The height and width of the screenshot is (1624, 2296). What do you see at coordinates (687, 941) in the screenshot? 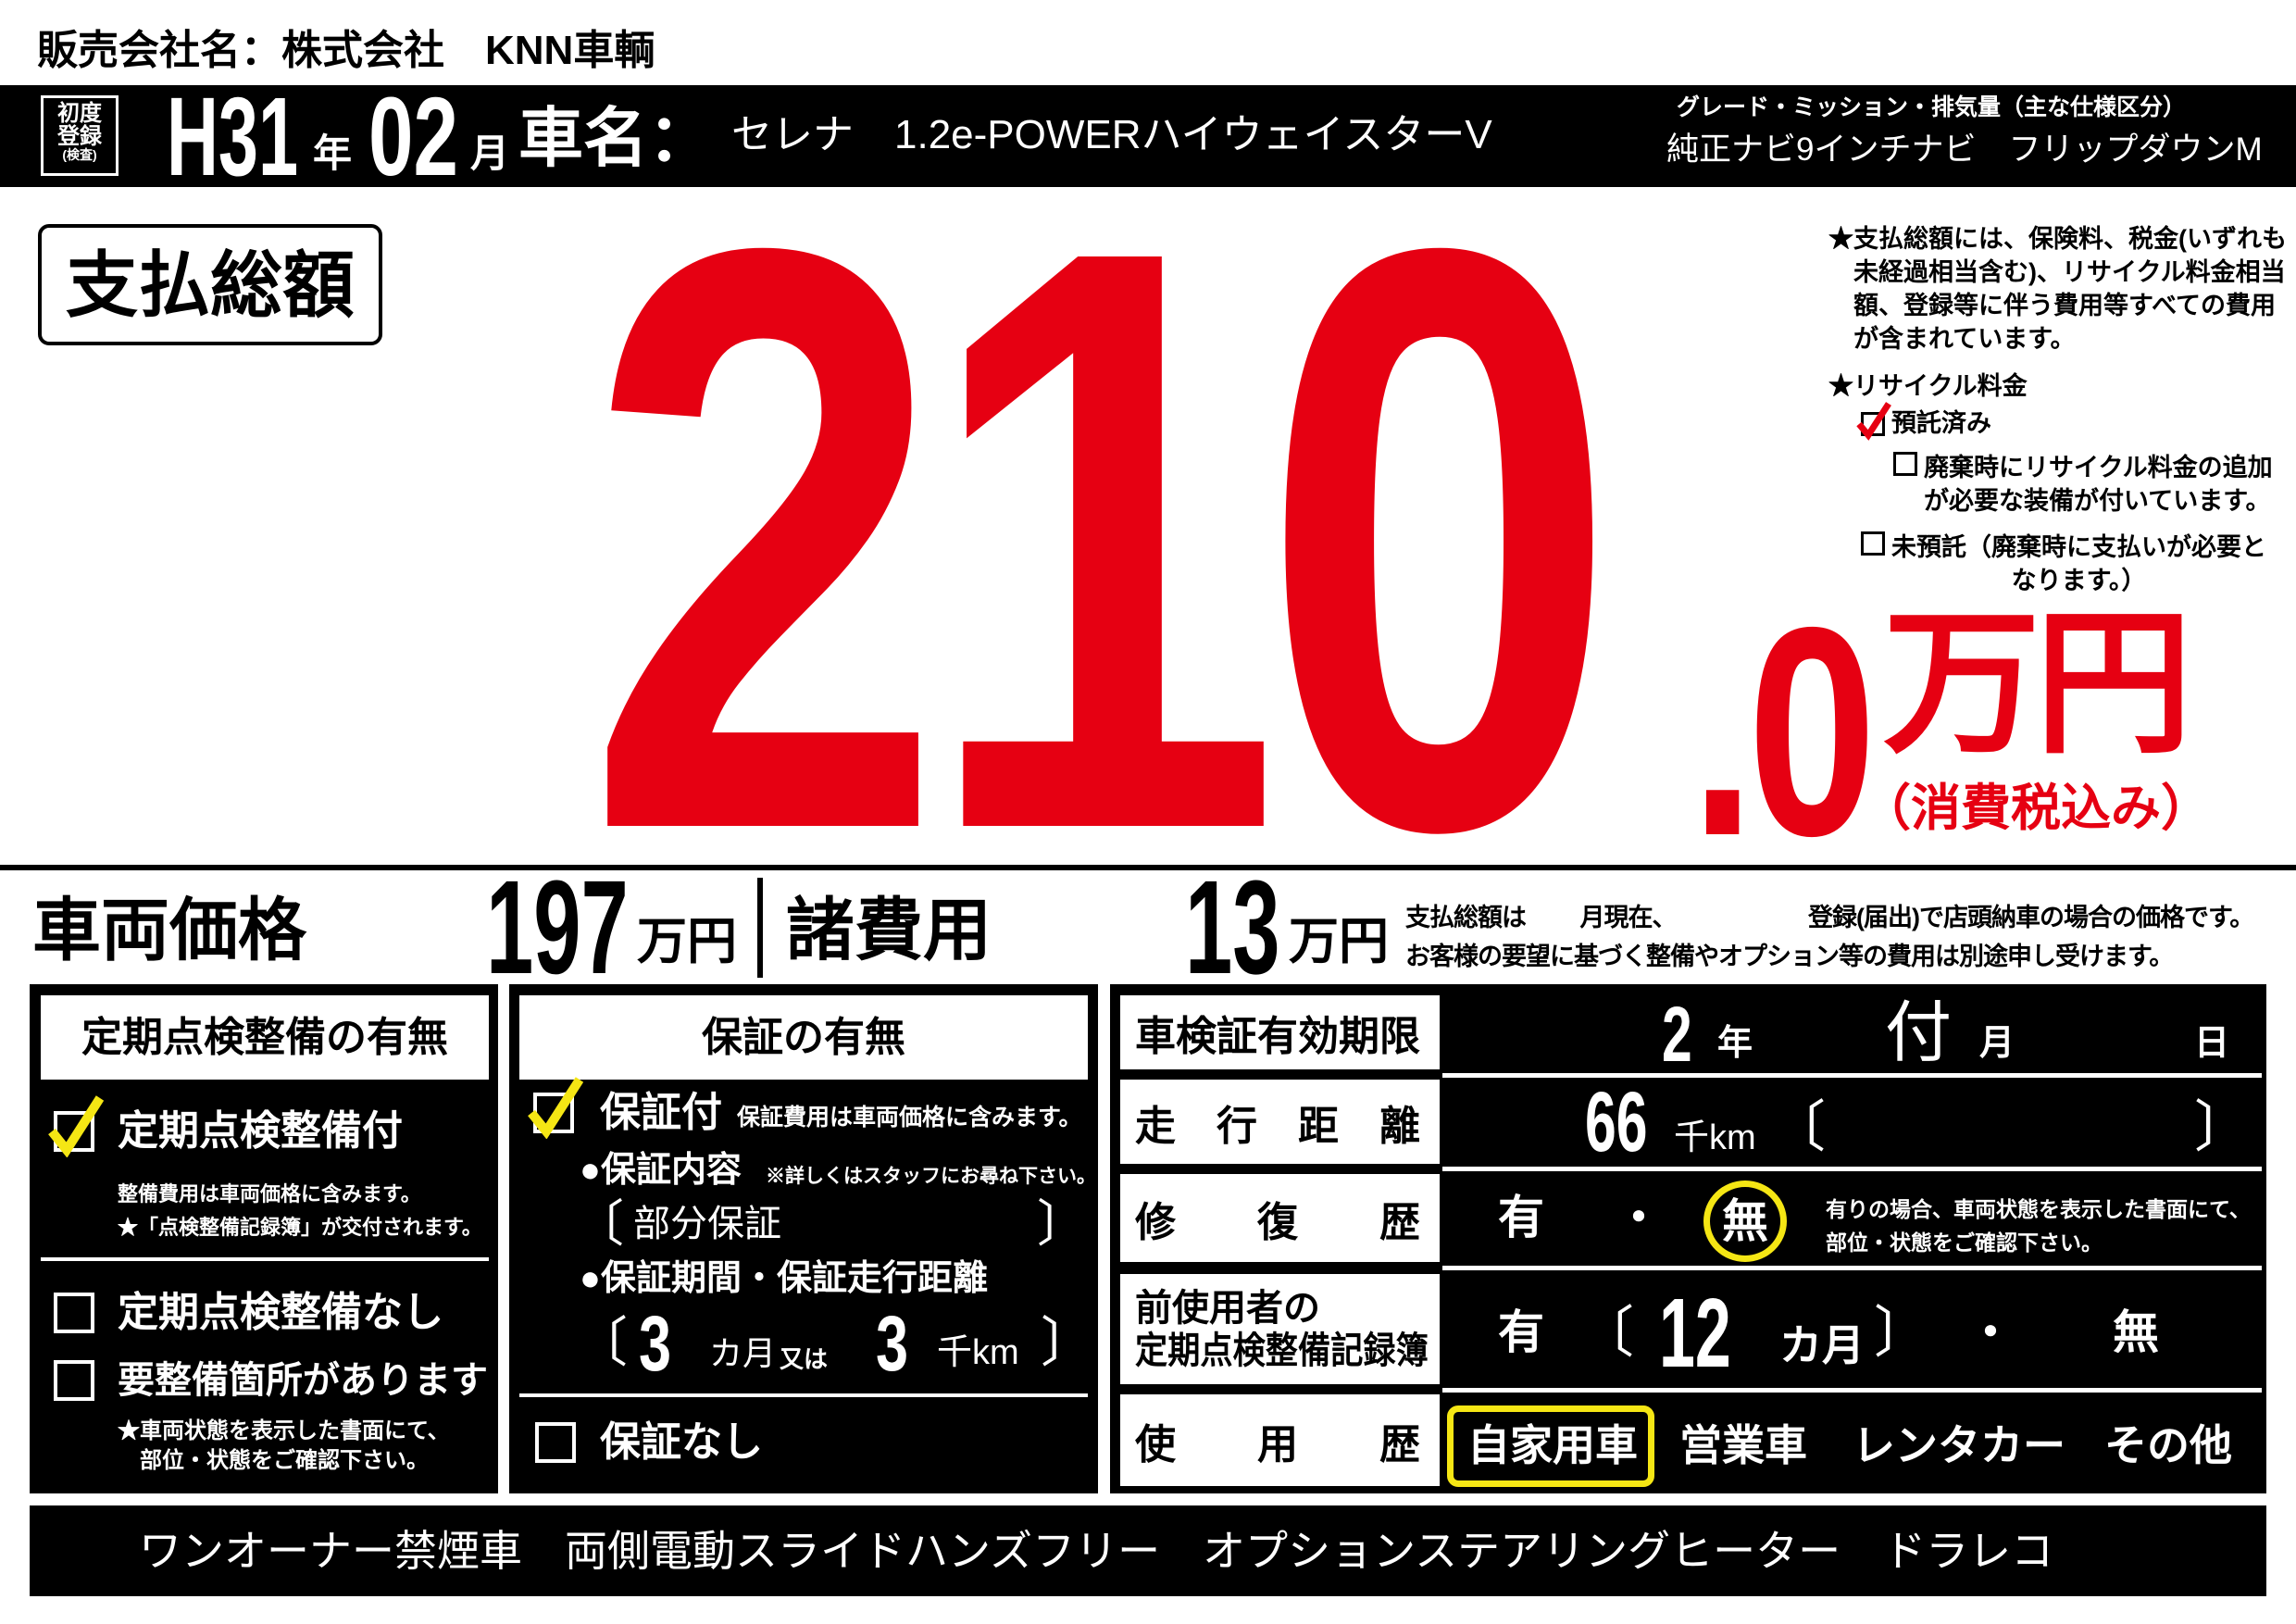
I see `vehicle-price-unit: 万円` at bounding box center [687, 941].